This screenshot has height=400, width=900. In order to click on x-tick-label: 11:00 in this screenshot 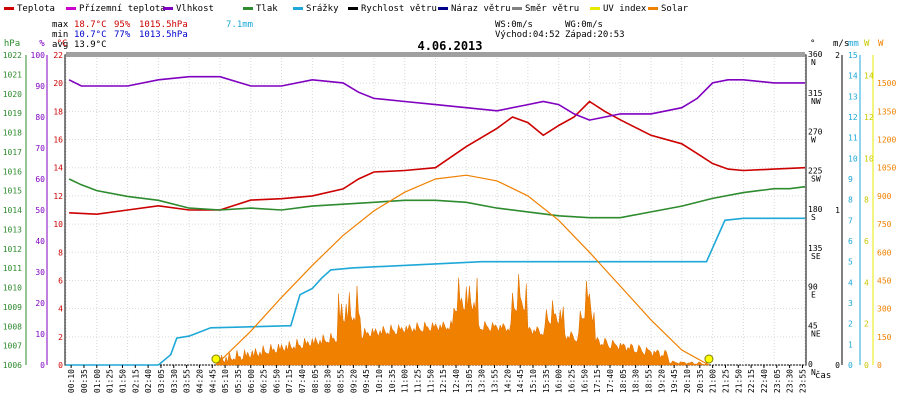, I will do `click(405, 381)`.